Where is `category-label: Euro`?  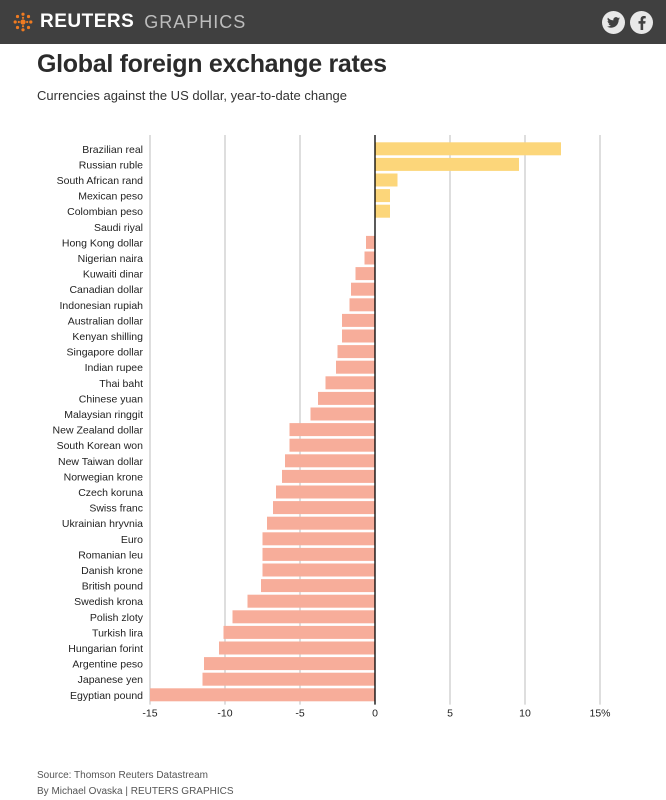
category-label: Euro is located at coordinates (132, 540).